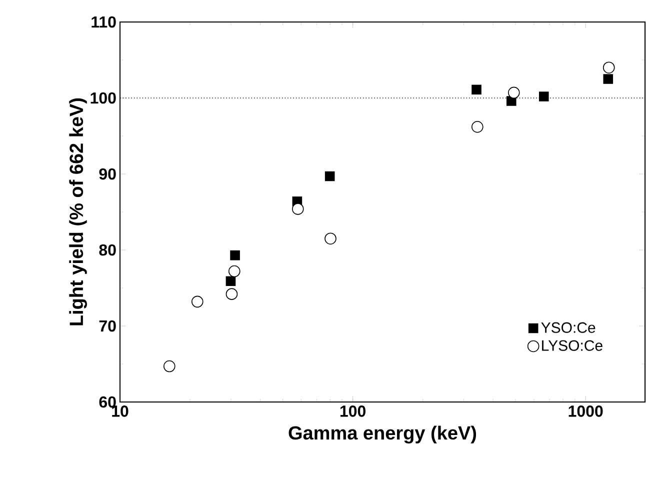  I want to click on legend-label: YSO:Ce, so click(568, 327).